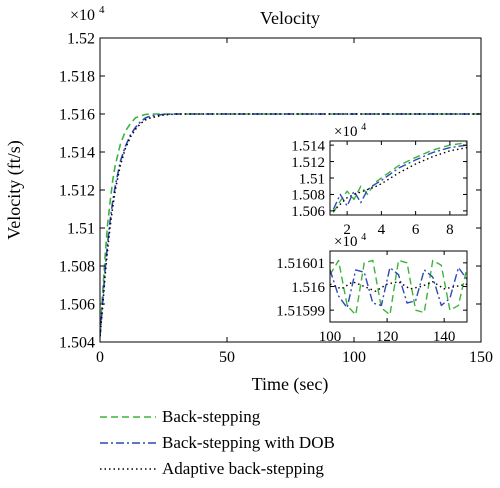 Image resolution: width=500 pixels, height=488 pixels. What do you see at coordinates (363, 127) in the screenshot?
I see `inset1-multiplier-exp: 4` at bounding box center [363, 127].